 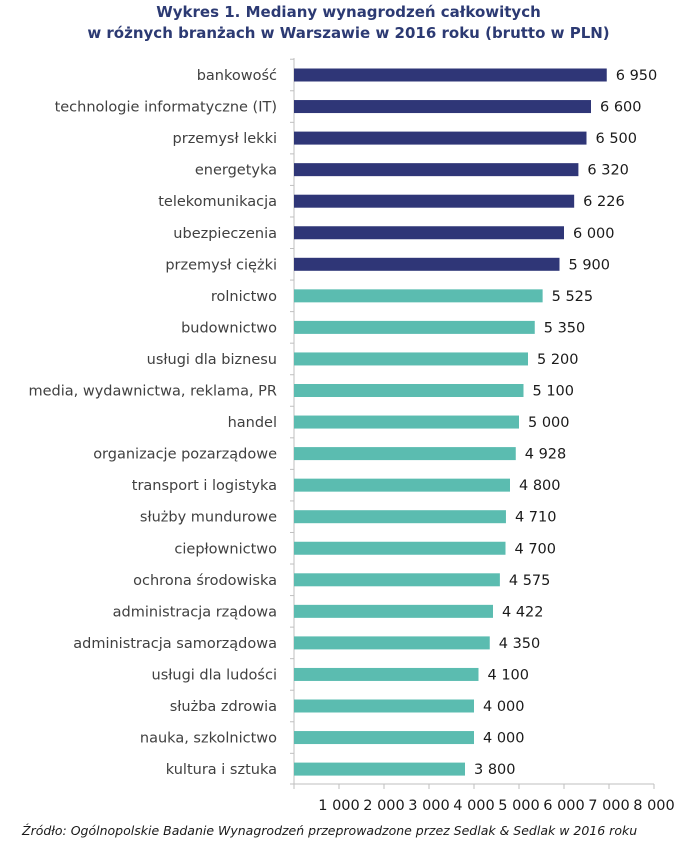 I want to click on category-label: rolnictwo, so click(x=244, y=297).